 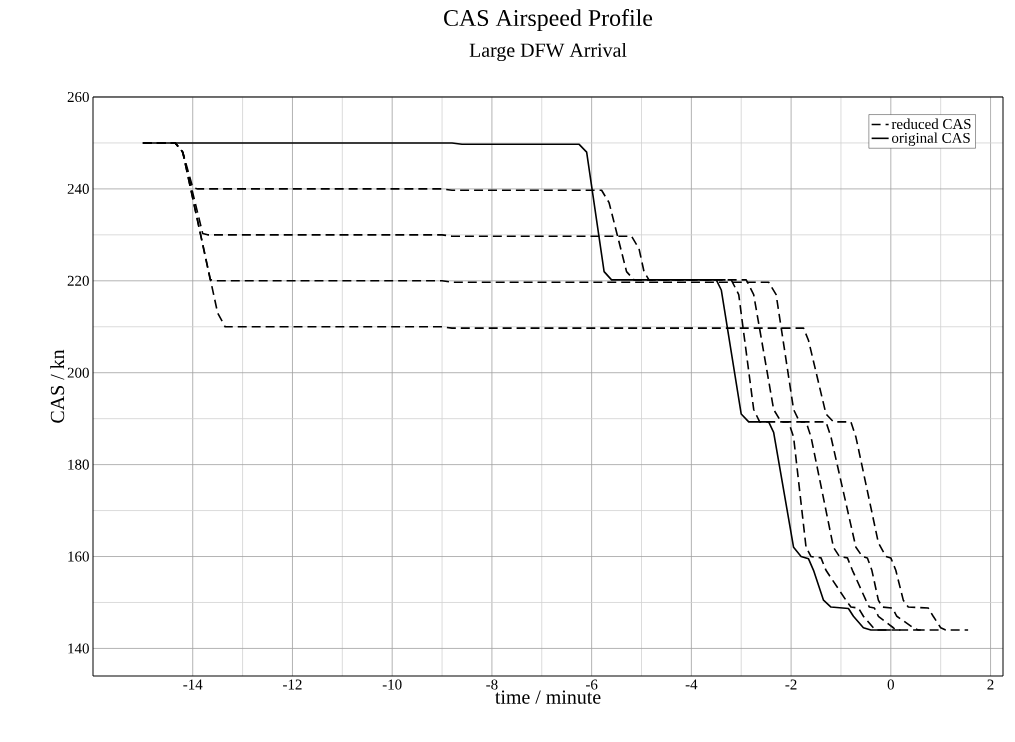 What do you see at coordinates (78, 188) in the screenshot?
I see `y-tick-label: 240` at bounding box center [78, 188].